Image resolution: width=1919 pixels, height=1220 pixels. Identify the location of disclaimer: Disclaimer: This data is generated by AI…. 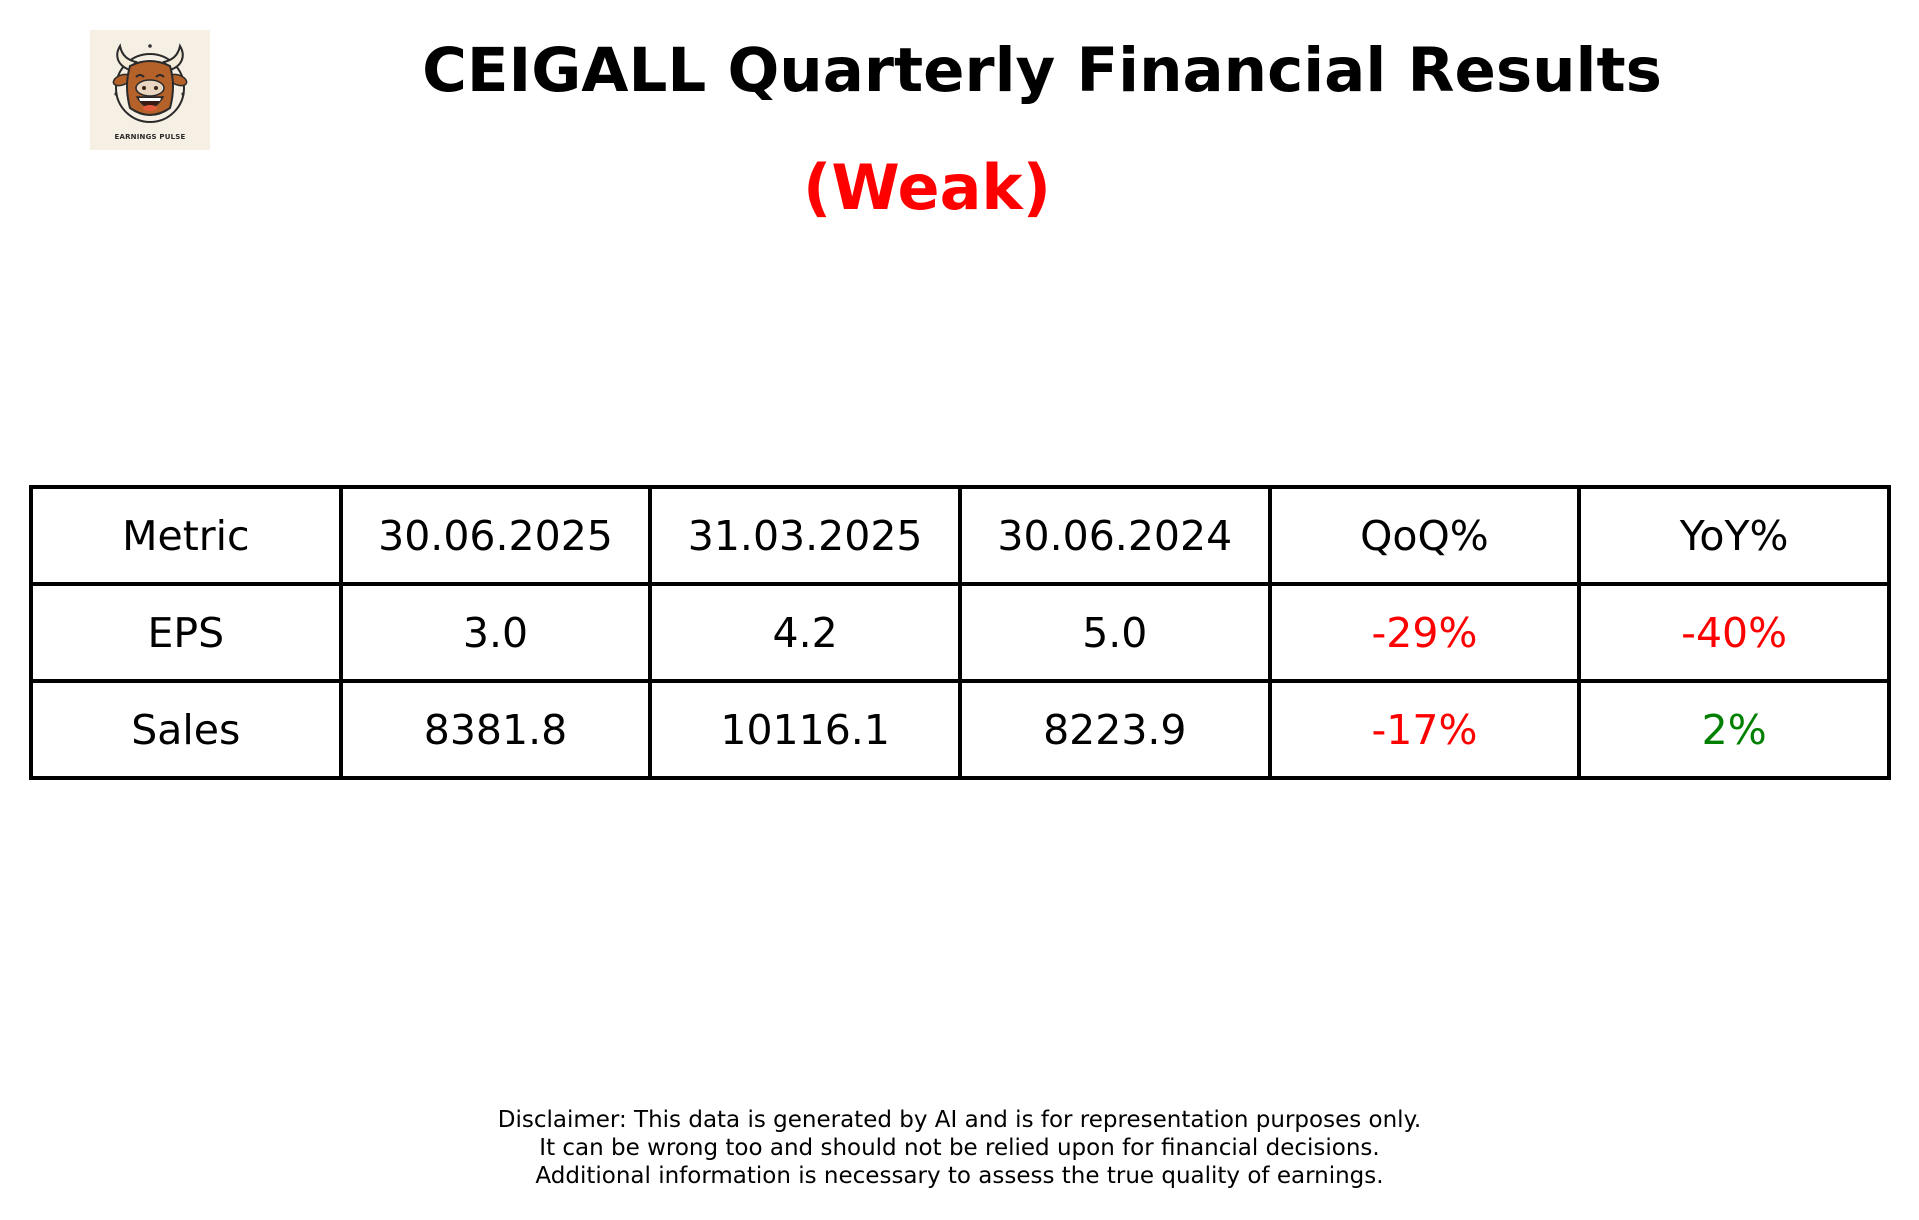
(959, 1148).